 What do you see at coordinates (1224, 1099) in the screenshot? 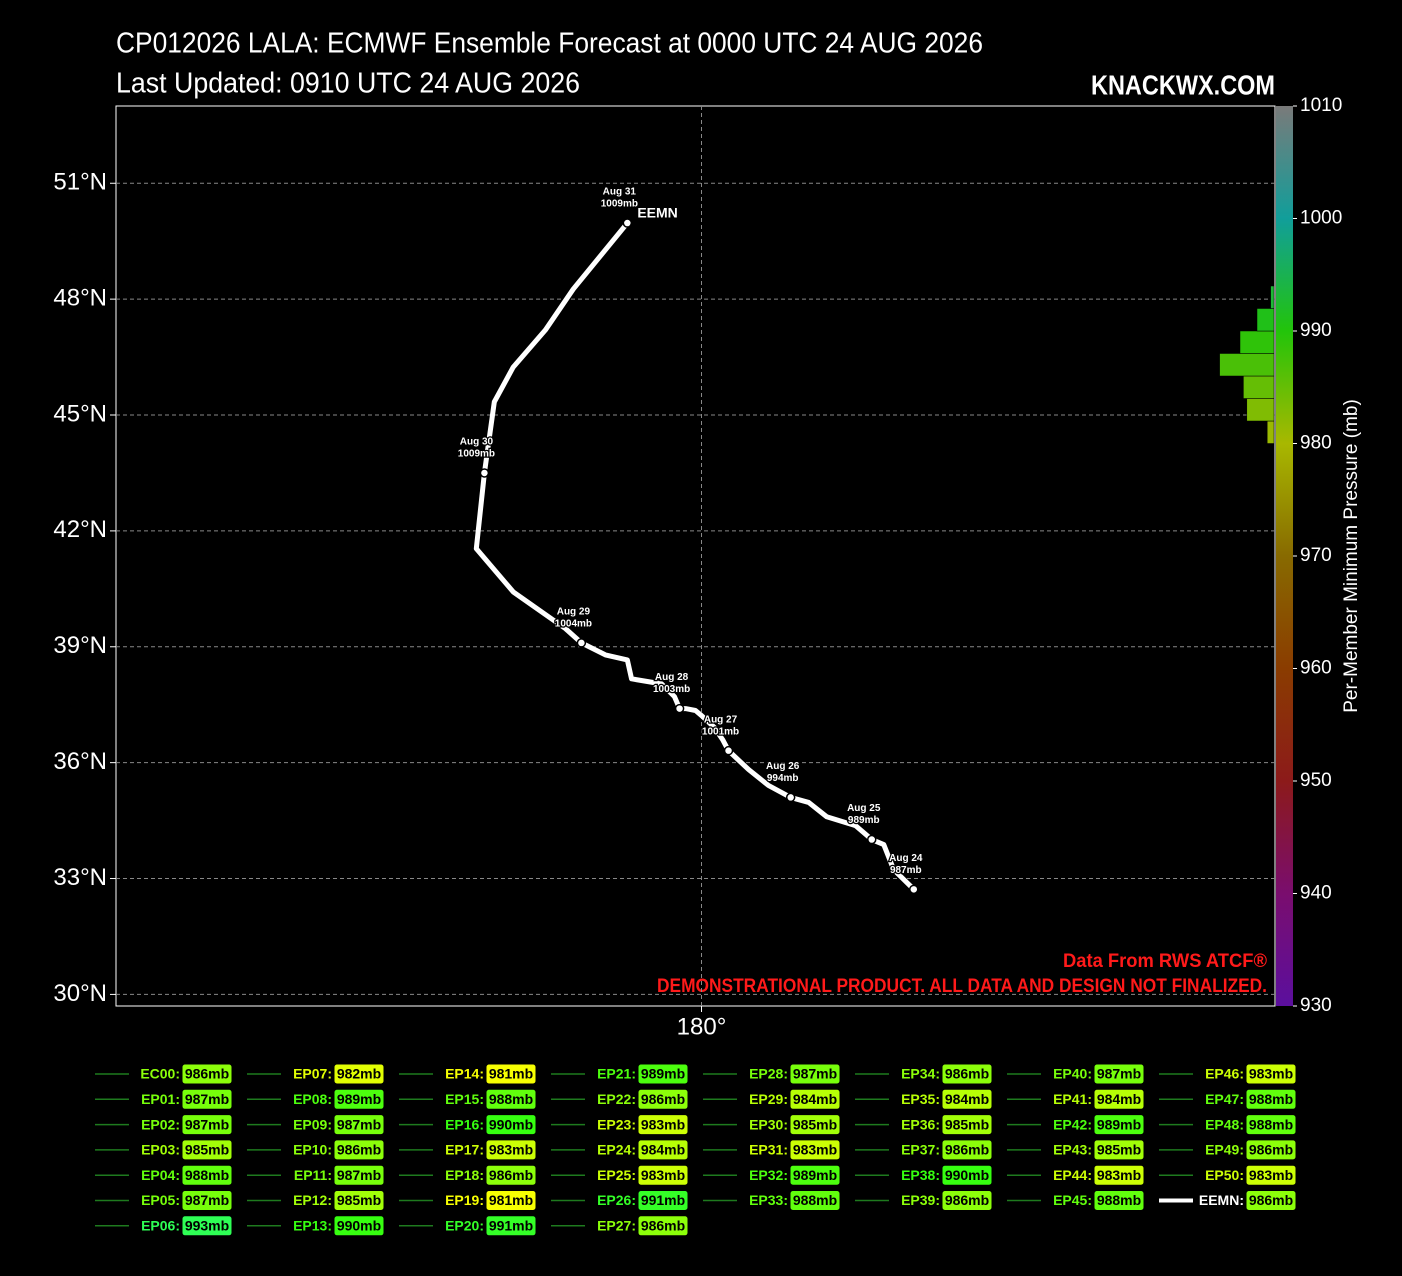
I see `legend-name: EP47:` at bounding box center [1224, 1099].